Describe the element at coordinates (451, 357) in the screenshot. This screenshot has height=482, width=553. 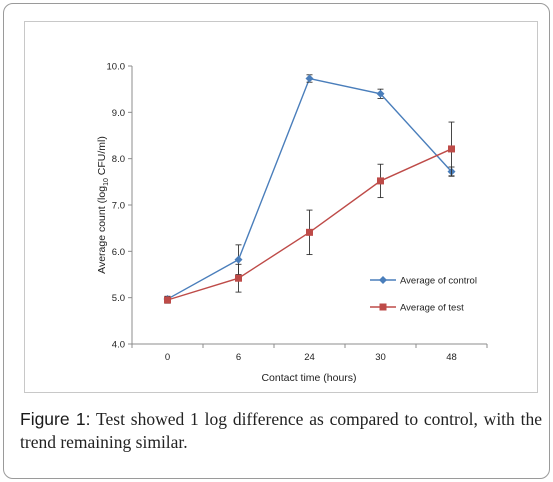
I see `x-tick-label: 48` at that location.